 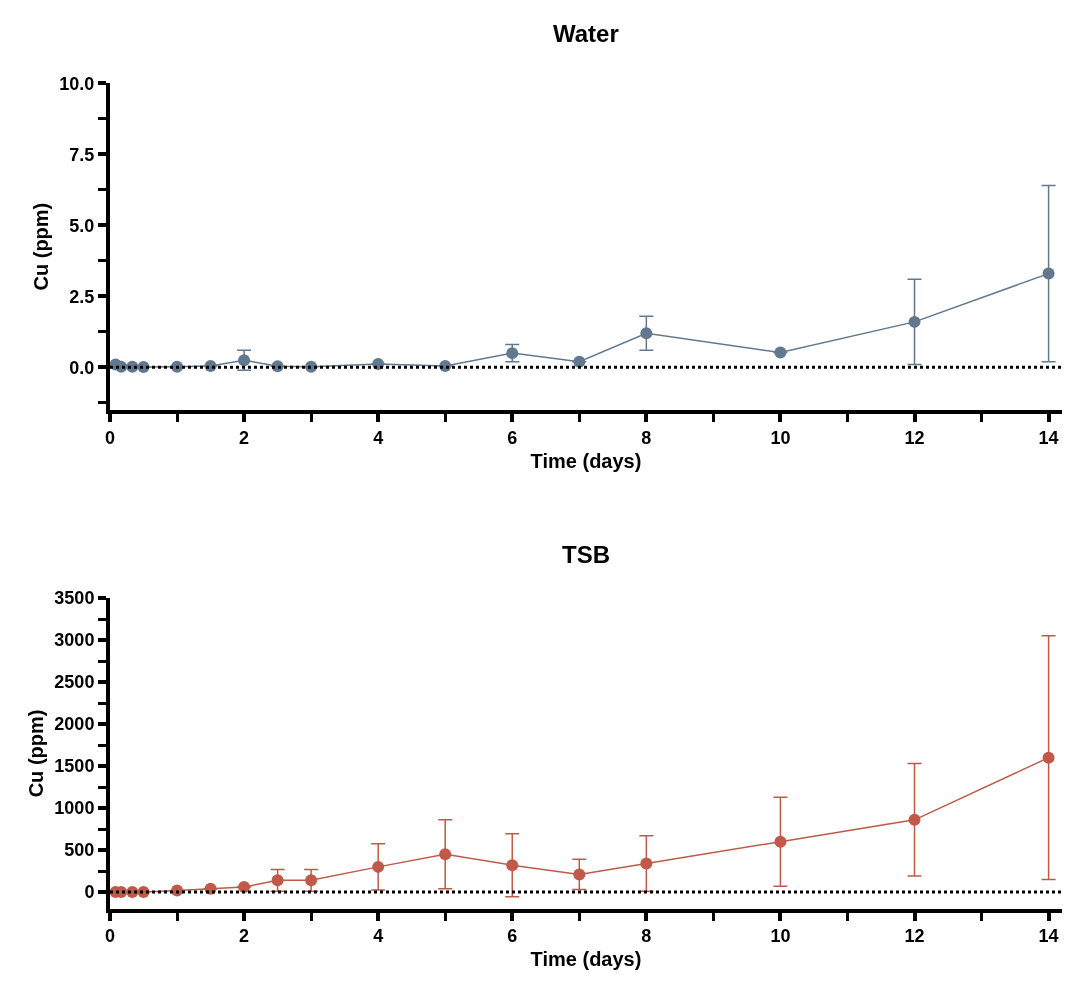 What do you see at coordinates (74, 766) in the screenshot?
I see `y-tick-label: 1500` at bounding box center [74, 766].